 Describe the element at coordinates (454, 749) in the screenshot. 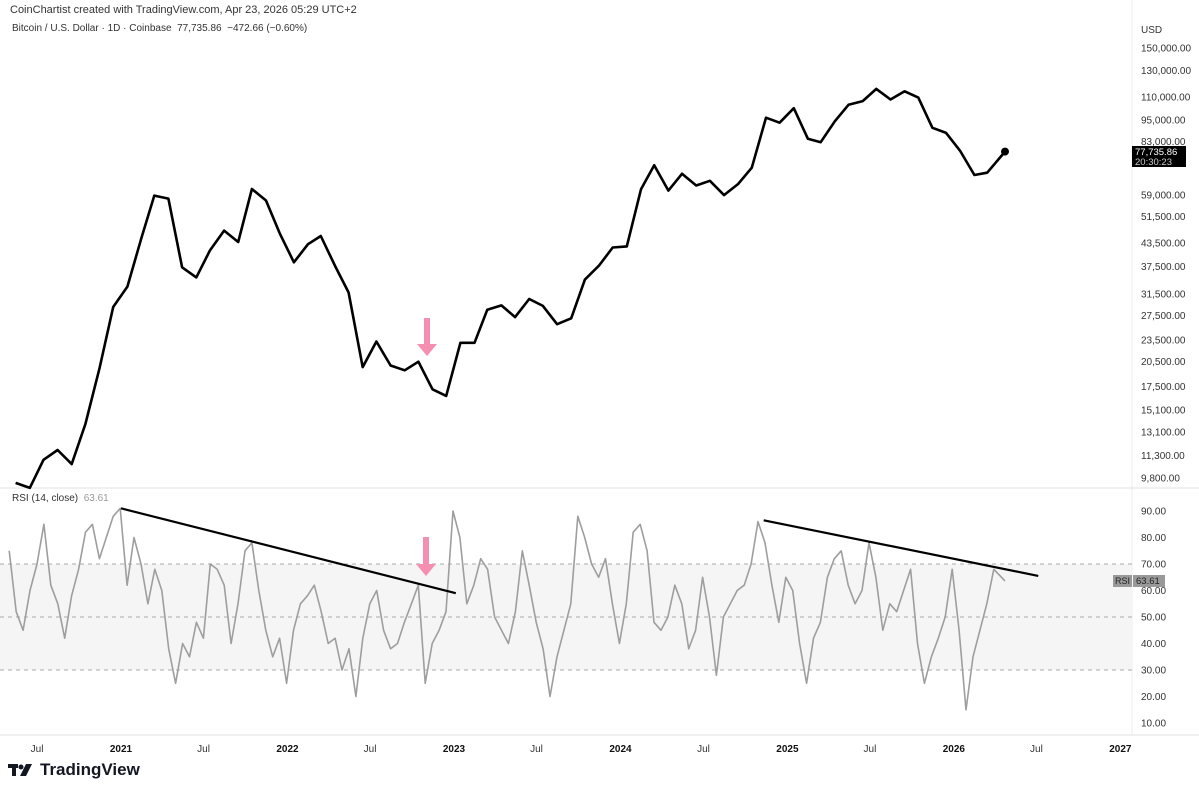

I see `time-axis-tick: 2023` at that location.